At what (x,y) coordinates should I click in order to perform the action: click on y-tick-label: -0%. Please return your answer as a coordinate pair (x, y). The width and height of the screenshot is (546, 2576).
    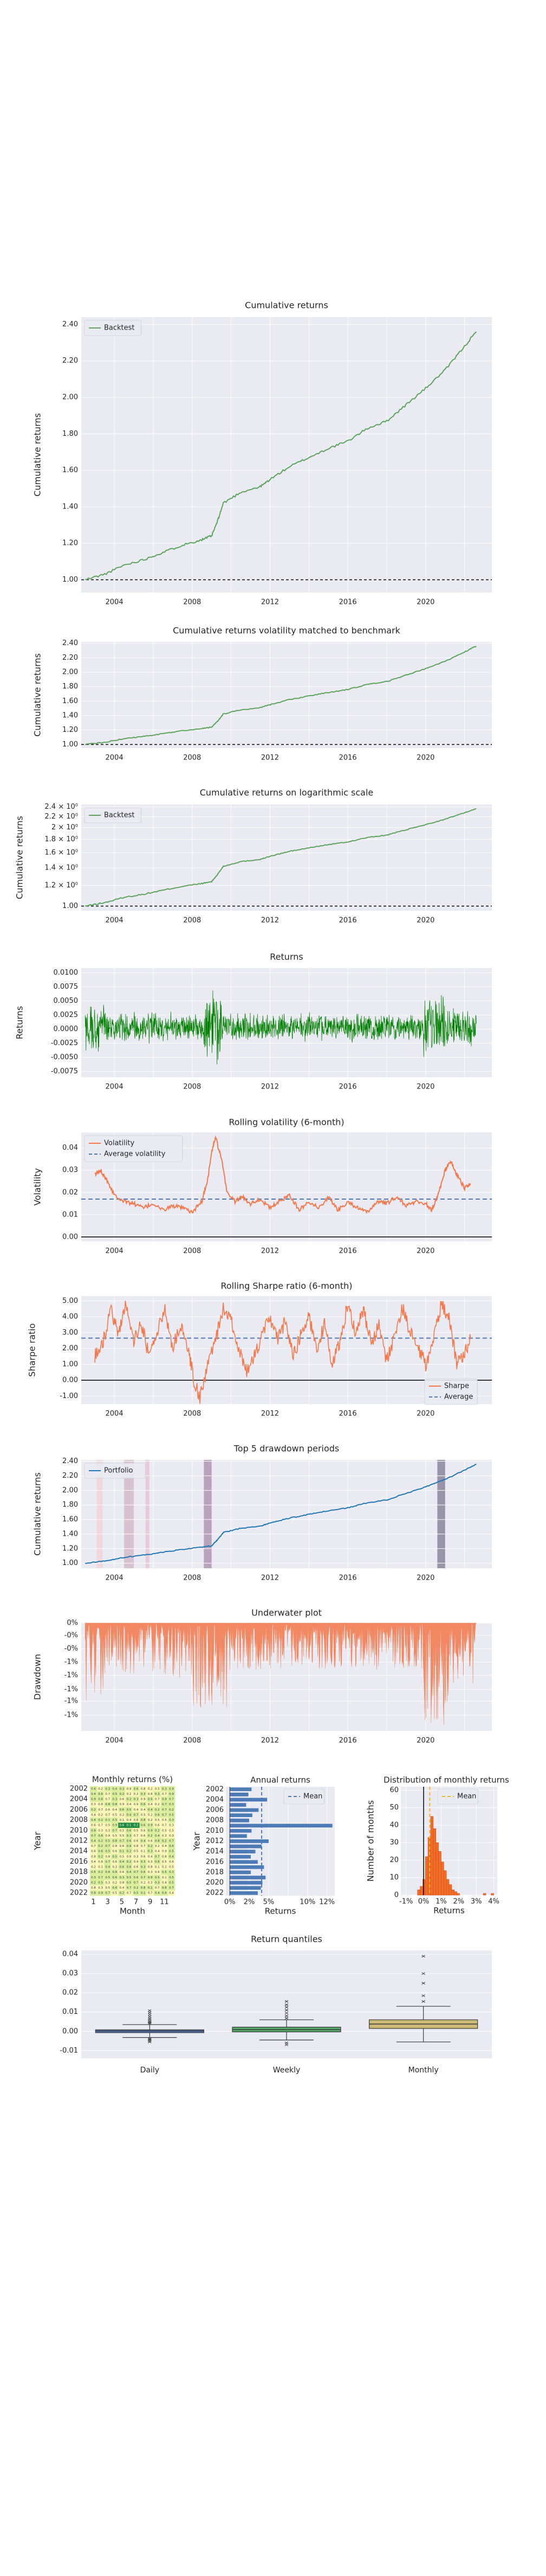
    Looking at the image, I should click on (71, 1636).